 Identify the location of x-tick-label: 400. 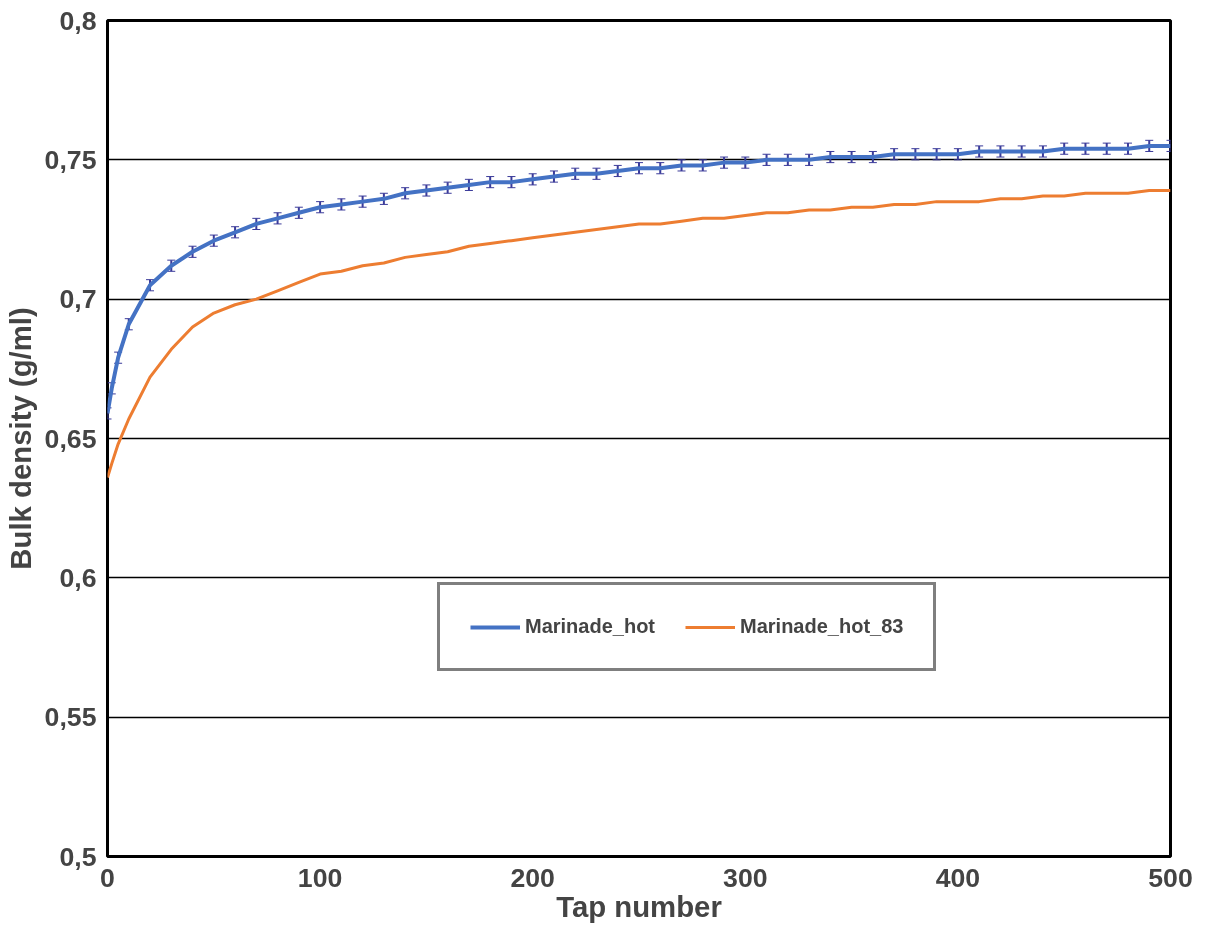
(958, 877).